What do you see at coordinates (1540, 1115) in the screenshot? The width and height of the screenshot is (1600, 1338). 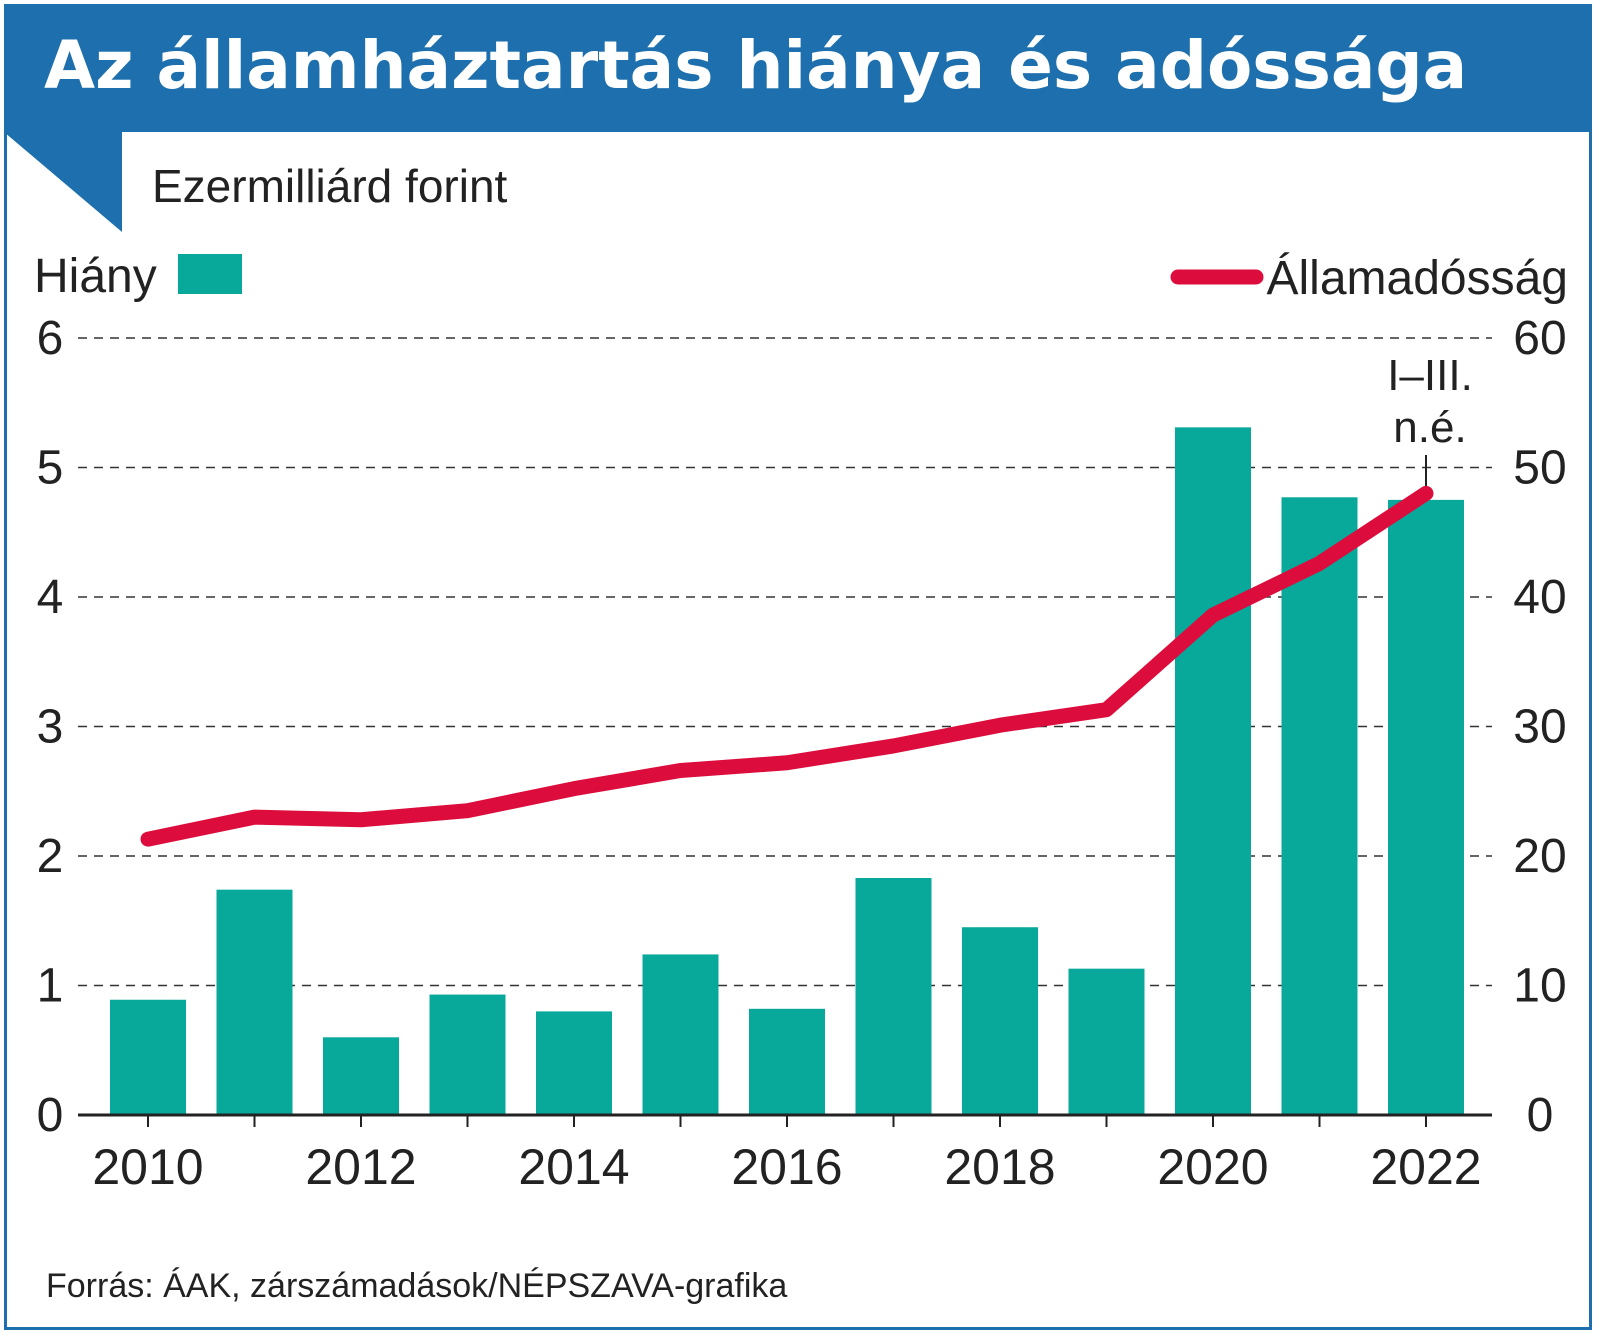 I see `y-right-tick-label: 0` at bounding box center [1540, 1115].